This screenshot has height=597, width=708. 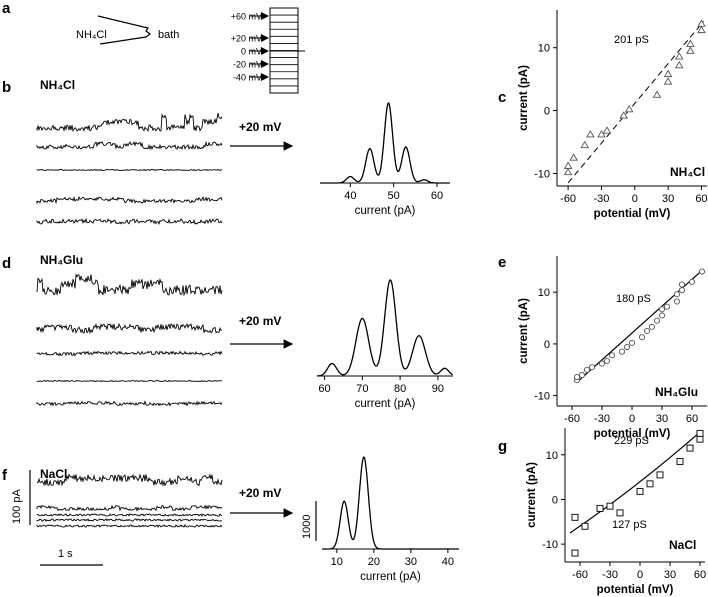 What do you see at coordinates (260, 321) in the screenshot?
I see `arrow-label-d: +20 mV` at bounding box center [260, 321].